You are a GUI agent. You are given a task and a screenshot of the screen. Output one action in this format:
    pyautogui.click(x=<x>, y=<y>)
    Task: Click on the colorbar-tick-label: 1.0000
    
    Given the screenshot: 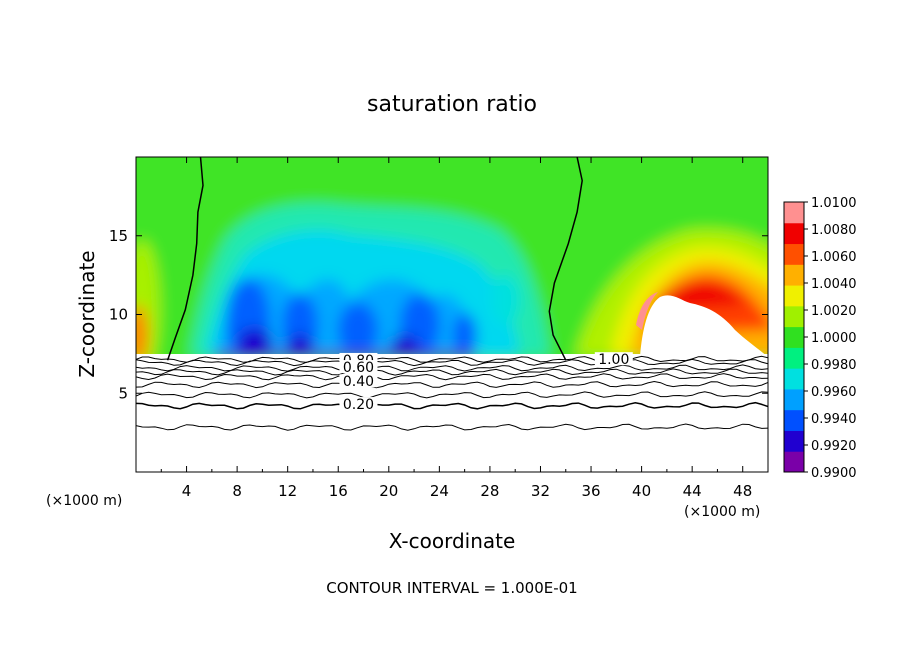 What is the action you would take?
    pyautogui.click(x=834, y=338)
    